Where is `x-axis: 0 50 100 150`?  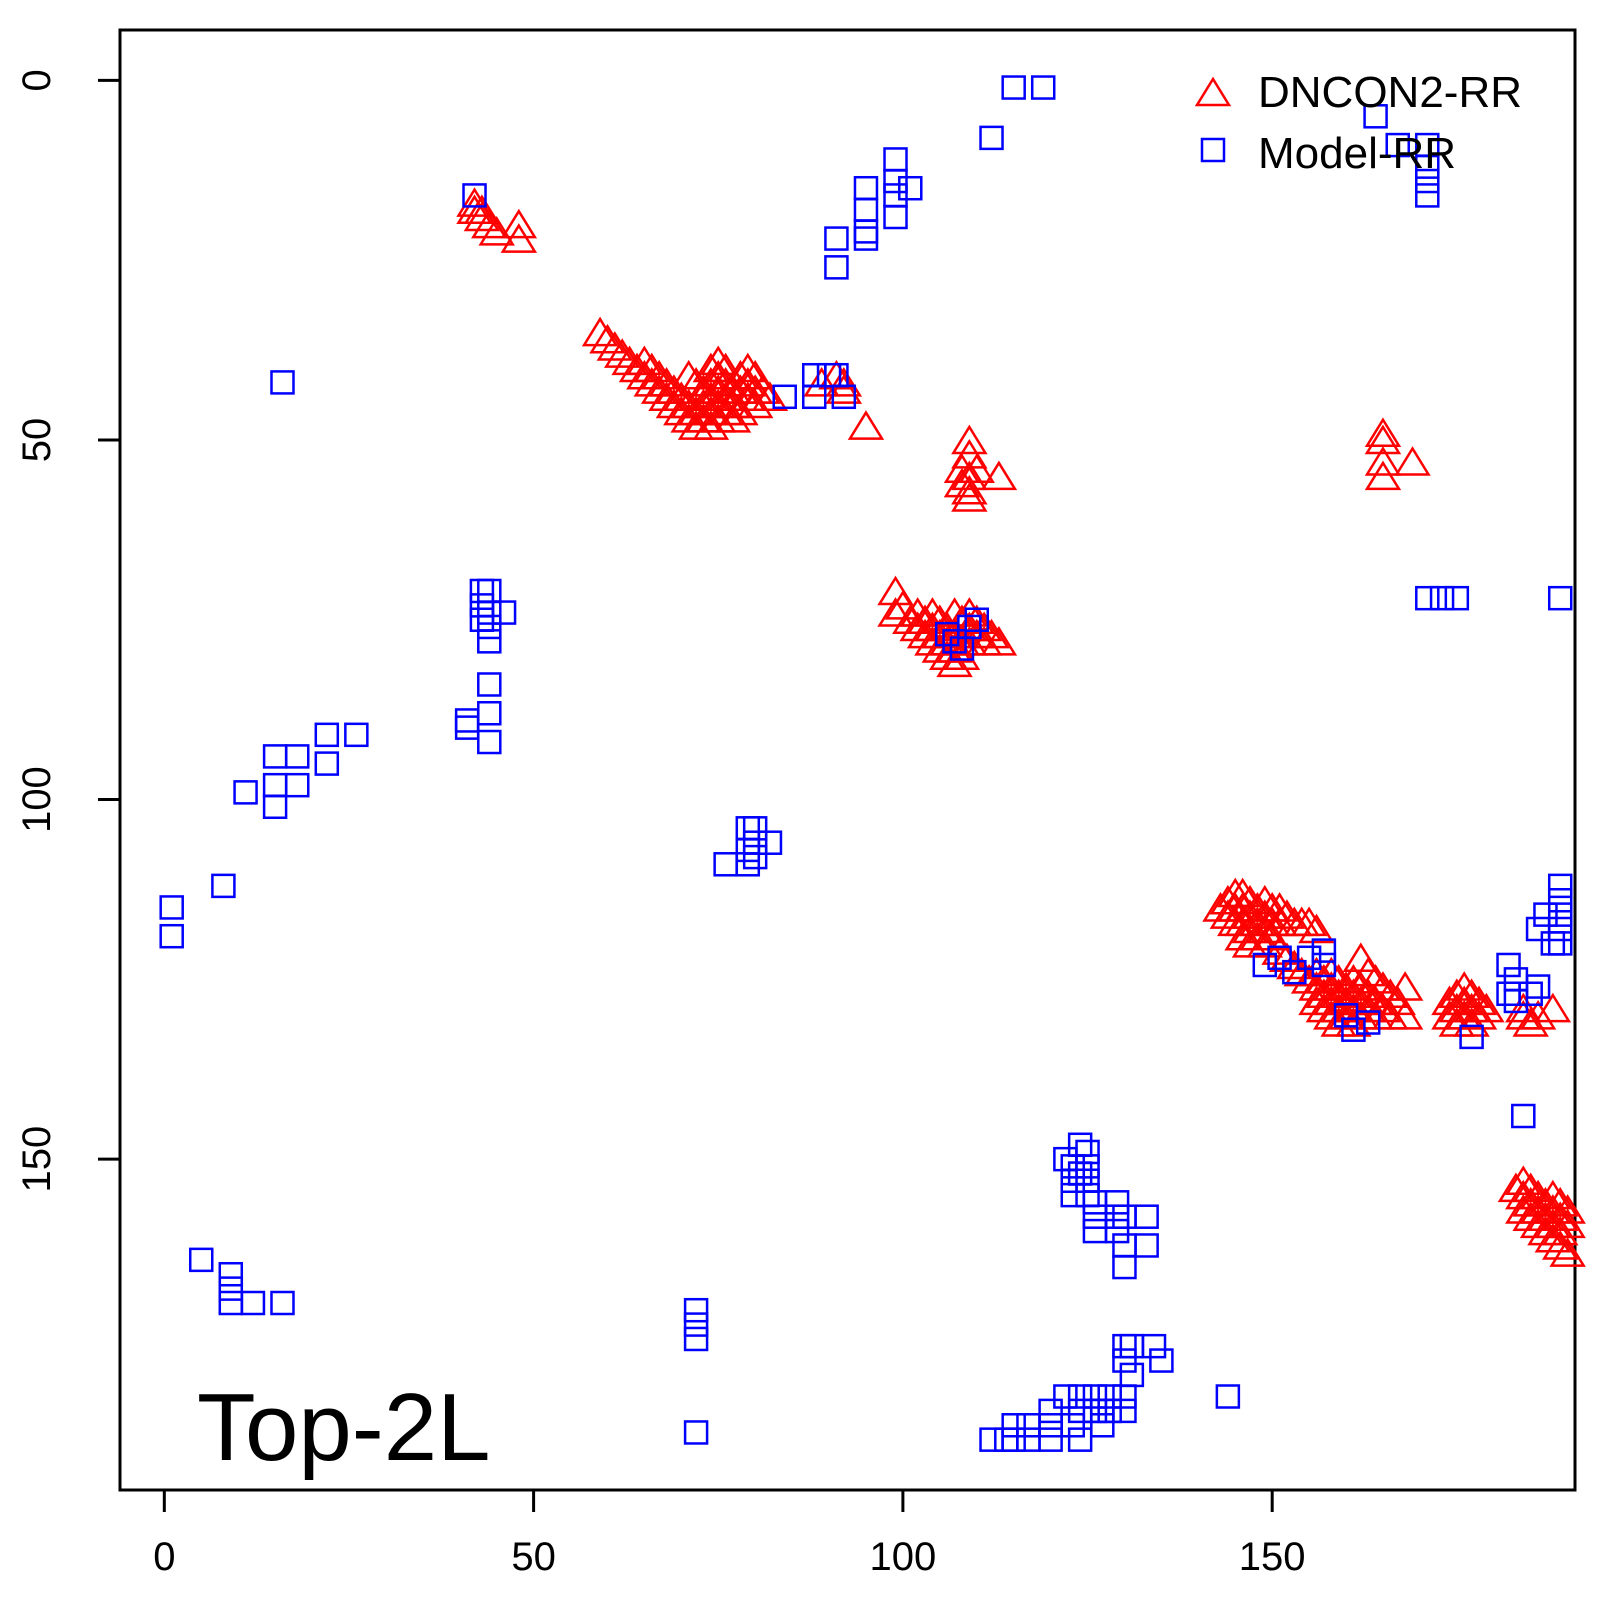 x-axis: 0 50 100 150 is located at coordinates (729, 1533).